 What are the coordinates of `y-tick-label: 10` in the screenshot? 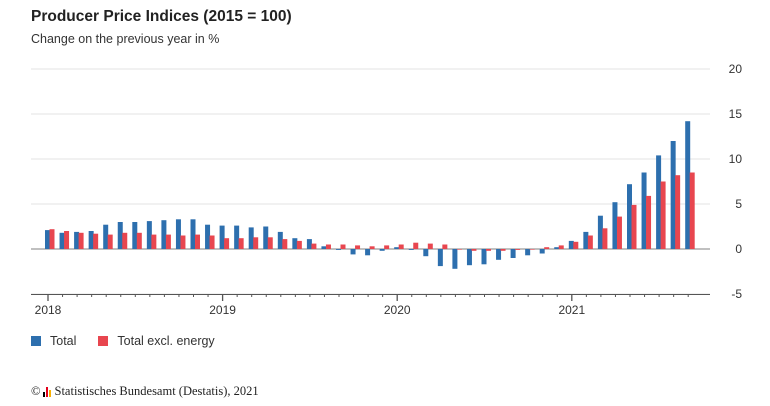 It's located at (736, 159).